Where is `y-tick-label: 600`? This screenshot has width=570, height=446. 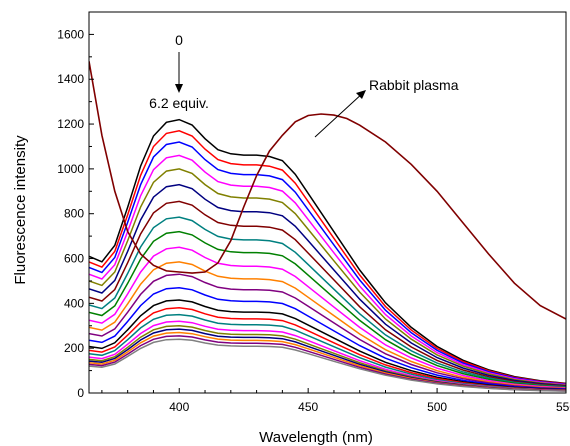 y-tick-label: 600 is located at coordinates (74, 259).